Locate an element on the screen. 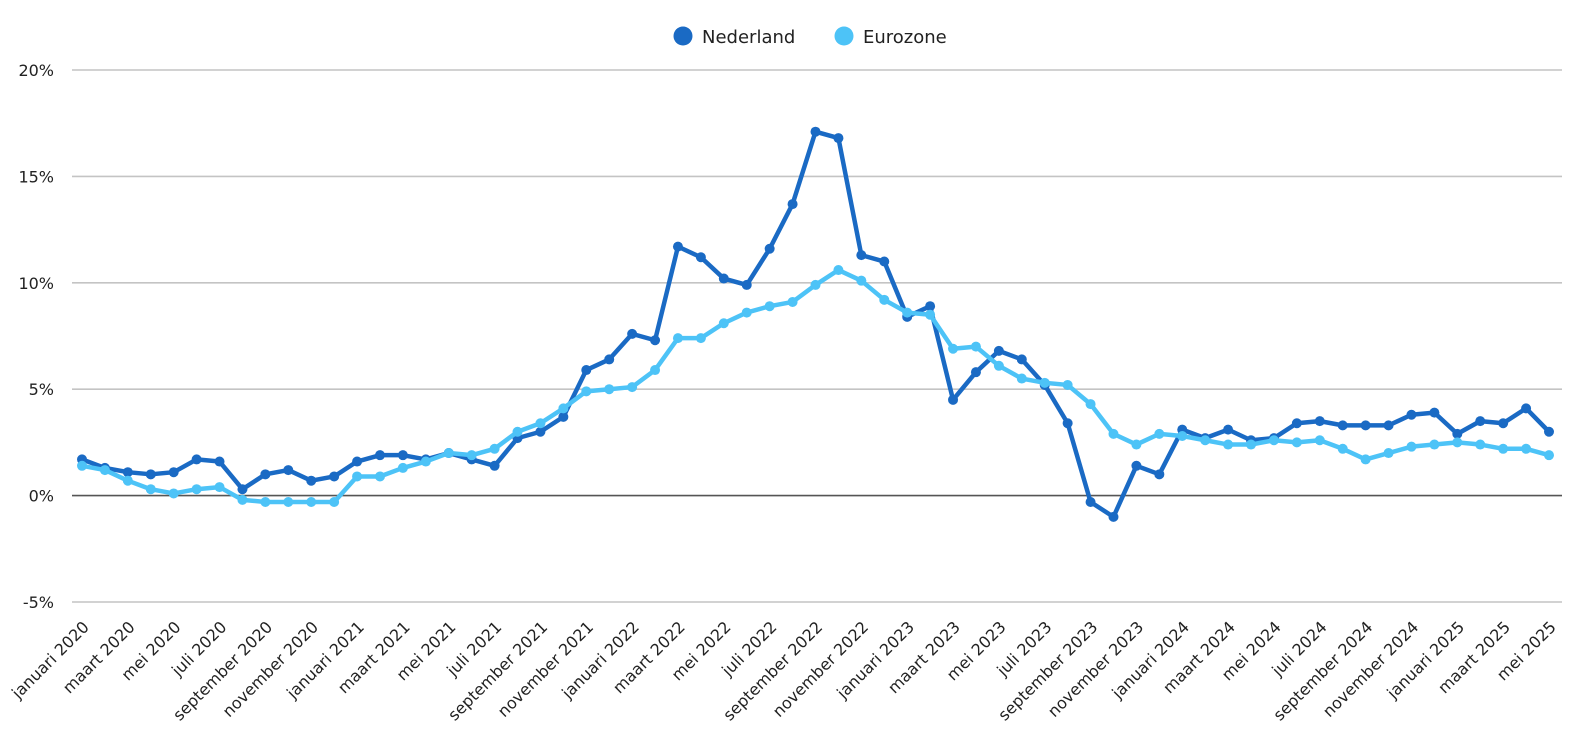  y-tick-label: 5% is located at coordinates (41, 389).